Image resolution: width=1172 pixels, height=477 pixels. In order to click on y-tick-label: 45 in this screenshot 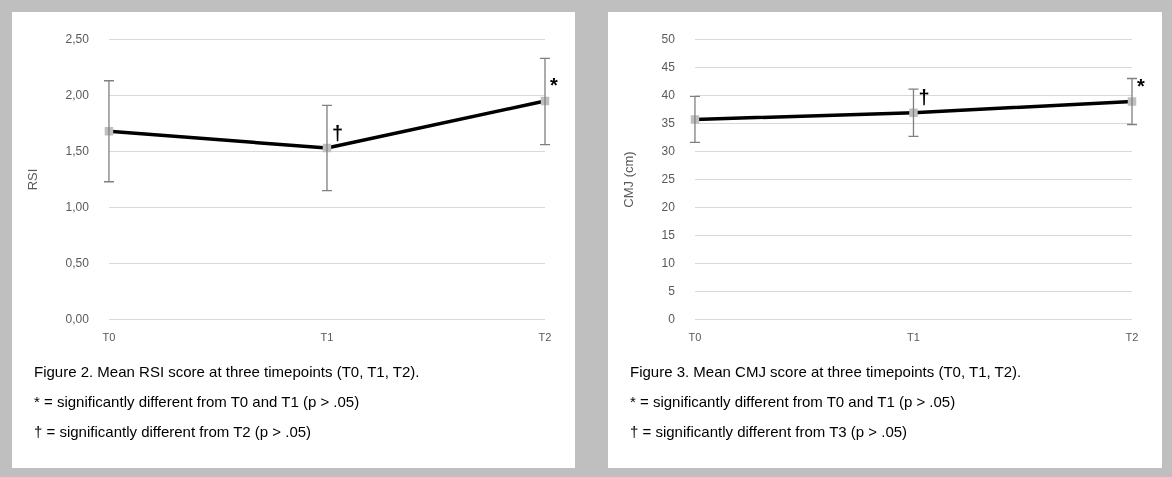, I will do `click(668, 66)`.